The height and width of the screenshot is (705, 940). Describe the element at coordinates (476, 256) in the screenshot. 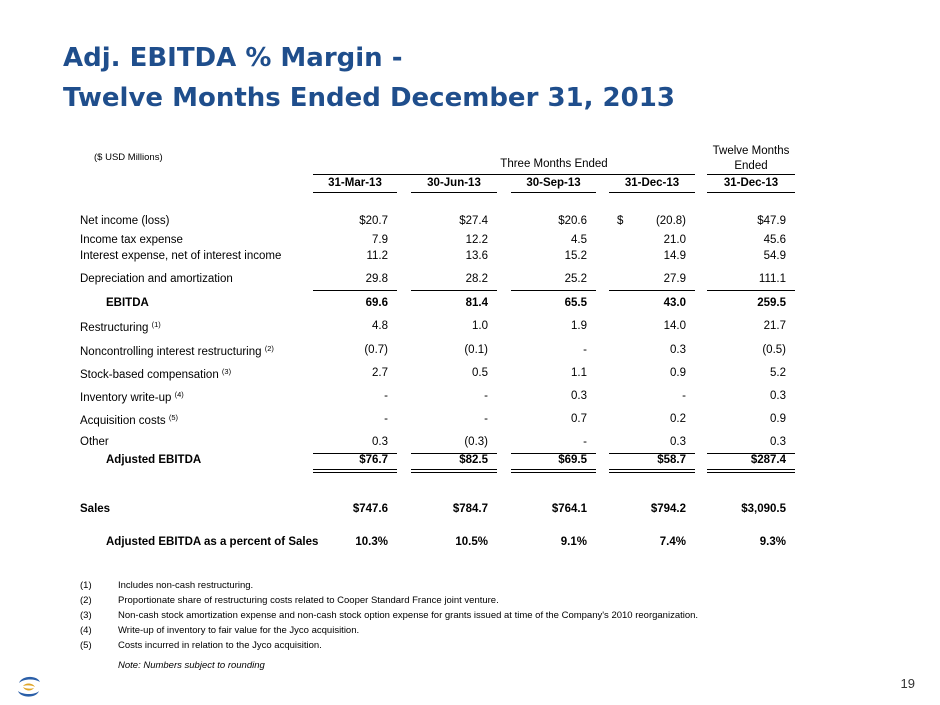

I see `table-cell: 13.6` at that location.